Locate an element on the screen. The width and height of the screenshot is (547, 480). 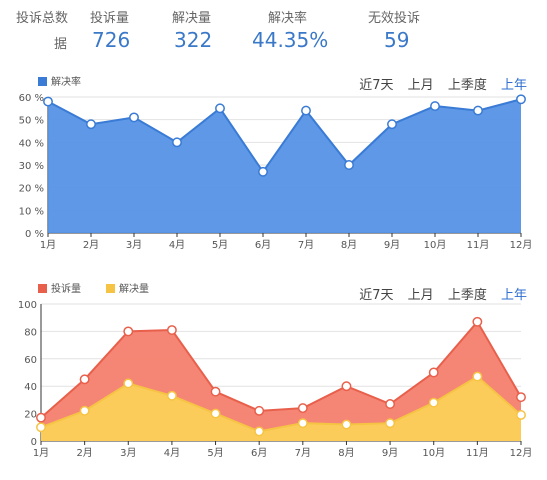
series-area is located at coordinates (281, 408).